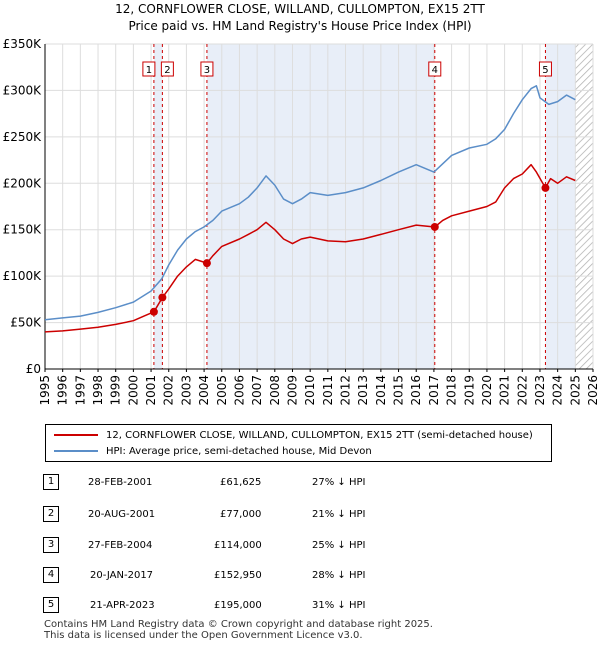 Image resolution: width=600 pixels, height=650 pixels. I want to click on x-tick-label: 2023, so click(540, 390).